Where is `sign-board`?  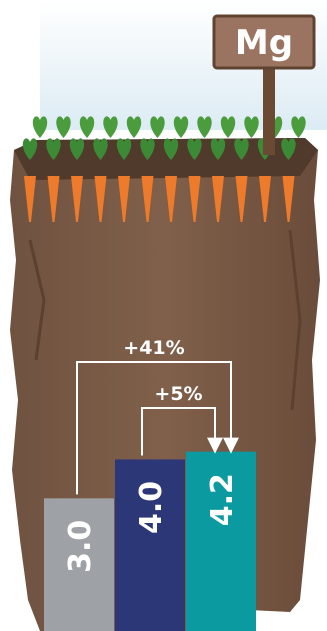
sign-board is located at coordinates (264, 42).